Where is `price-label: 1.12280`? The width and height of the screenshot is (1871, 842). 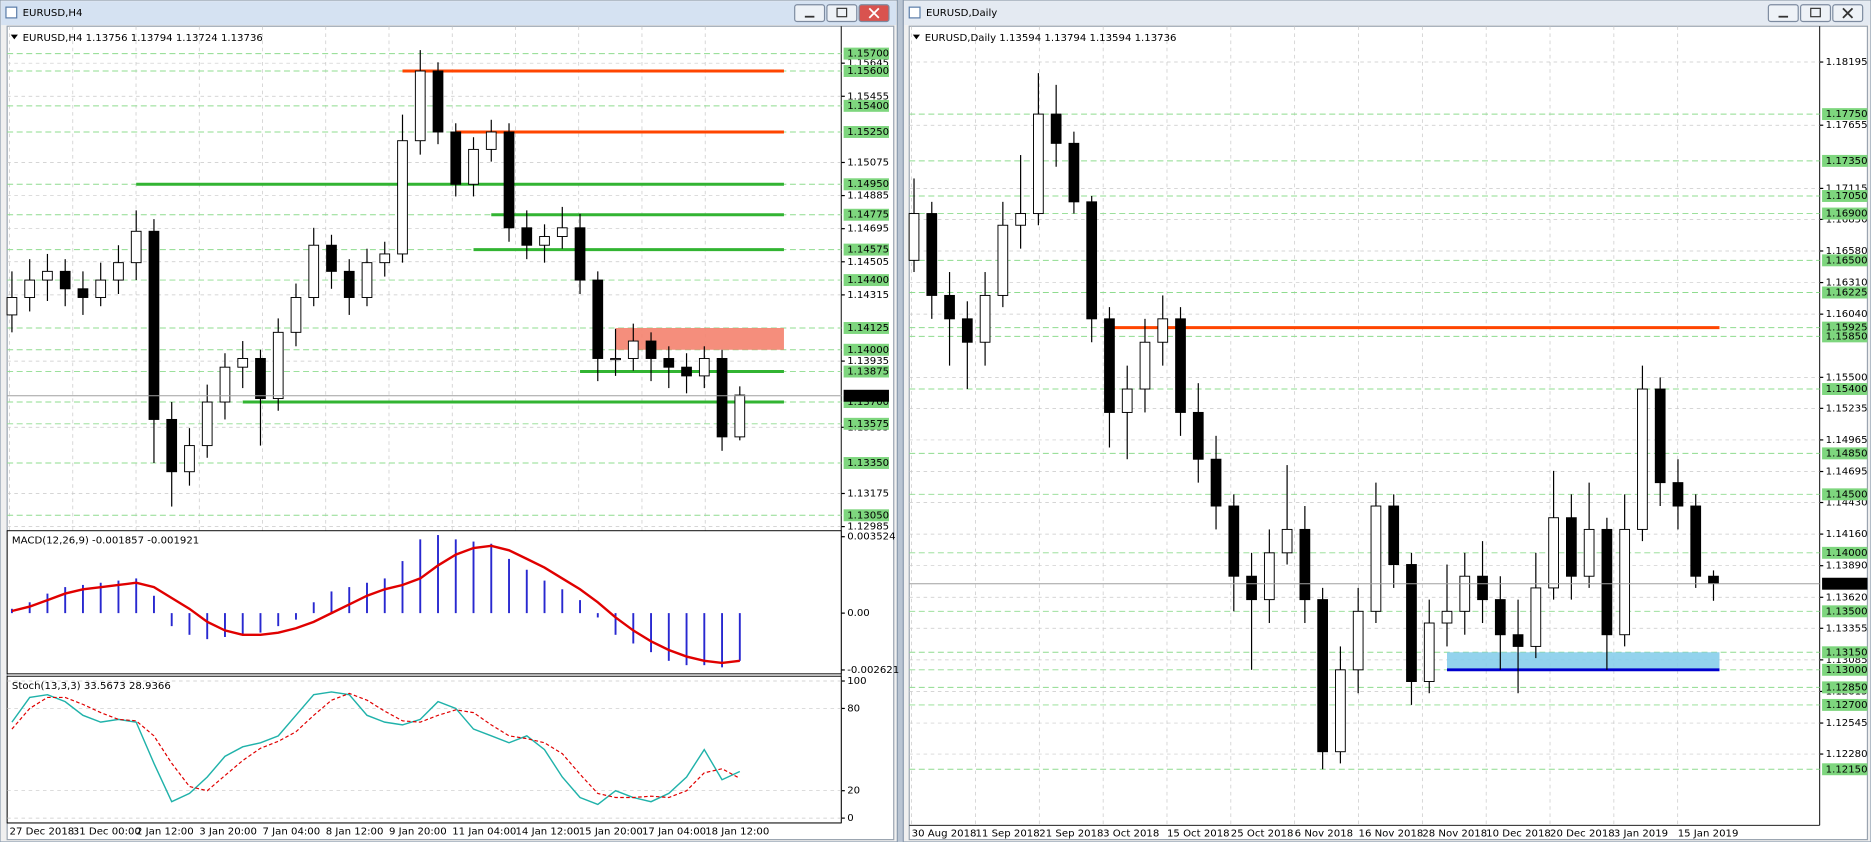 price-label: 1.12280 is located at coordinates (1847, 754).